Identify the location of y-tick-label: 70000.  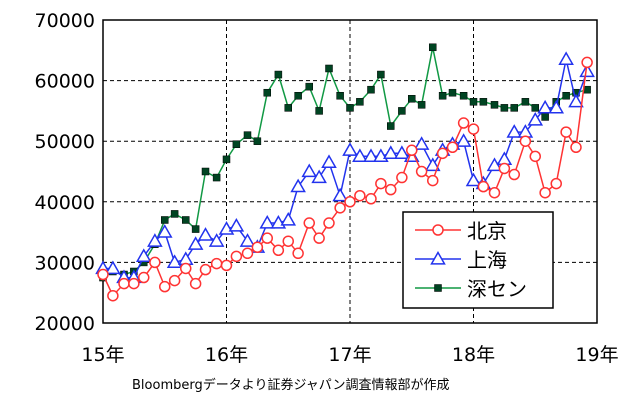
(65, 21).